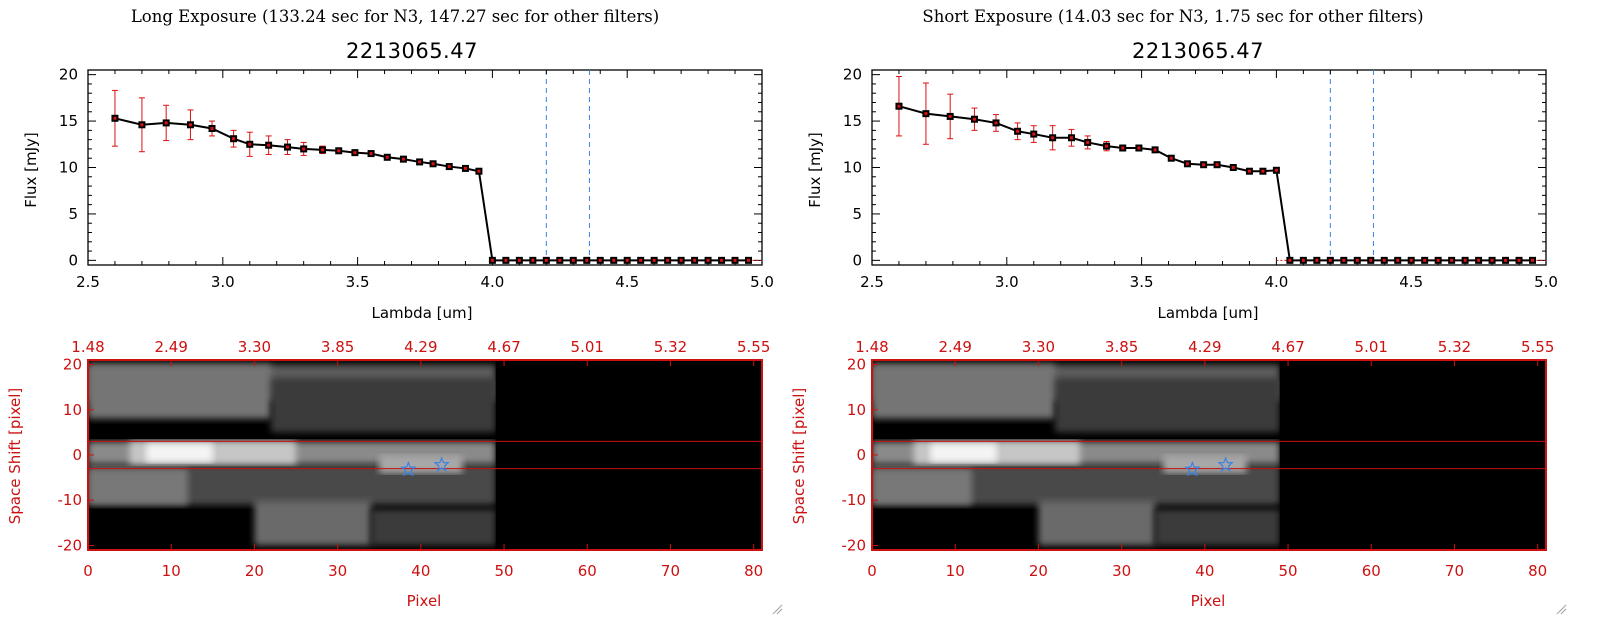  What do you see at coordinates (670, 571) in the screenshot?
I see `x-tick-label: 70` at bounding box center [670, 571].